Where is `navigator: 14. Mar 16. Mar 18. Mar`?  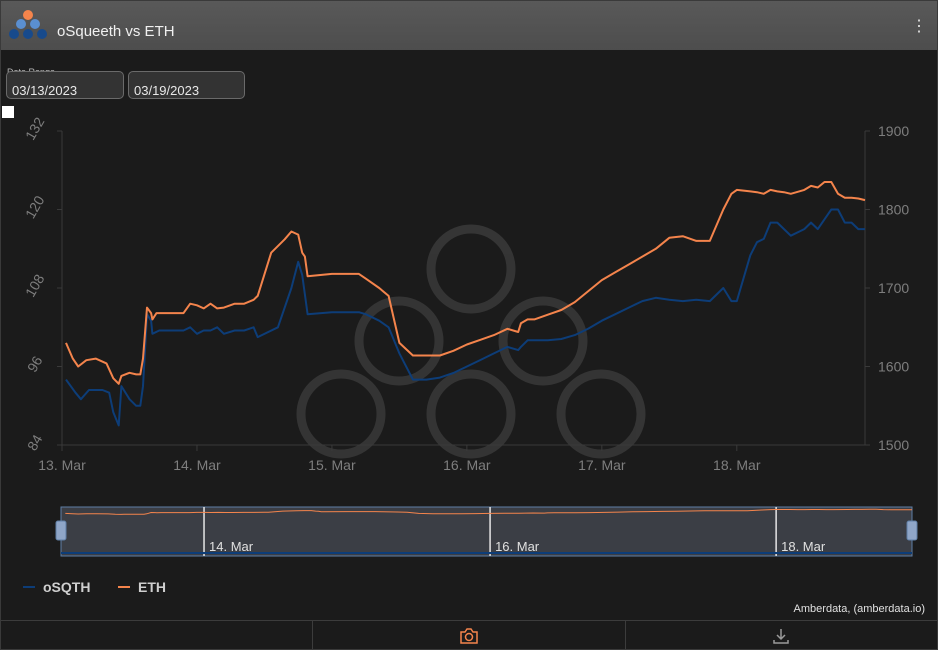
navigator: 14. Mar 16. Mar 18. Mar is located at coordinates (486, 531).